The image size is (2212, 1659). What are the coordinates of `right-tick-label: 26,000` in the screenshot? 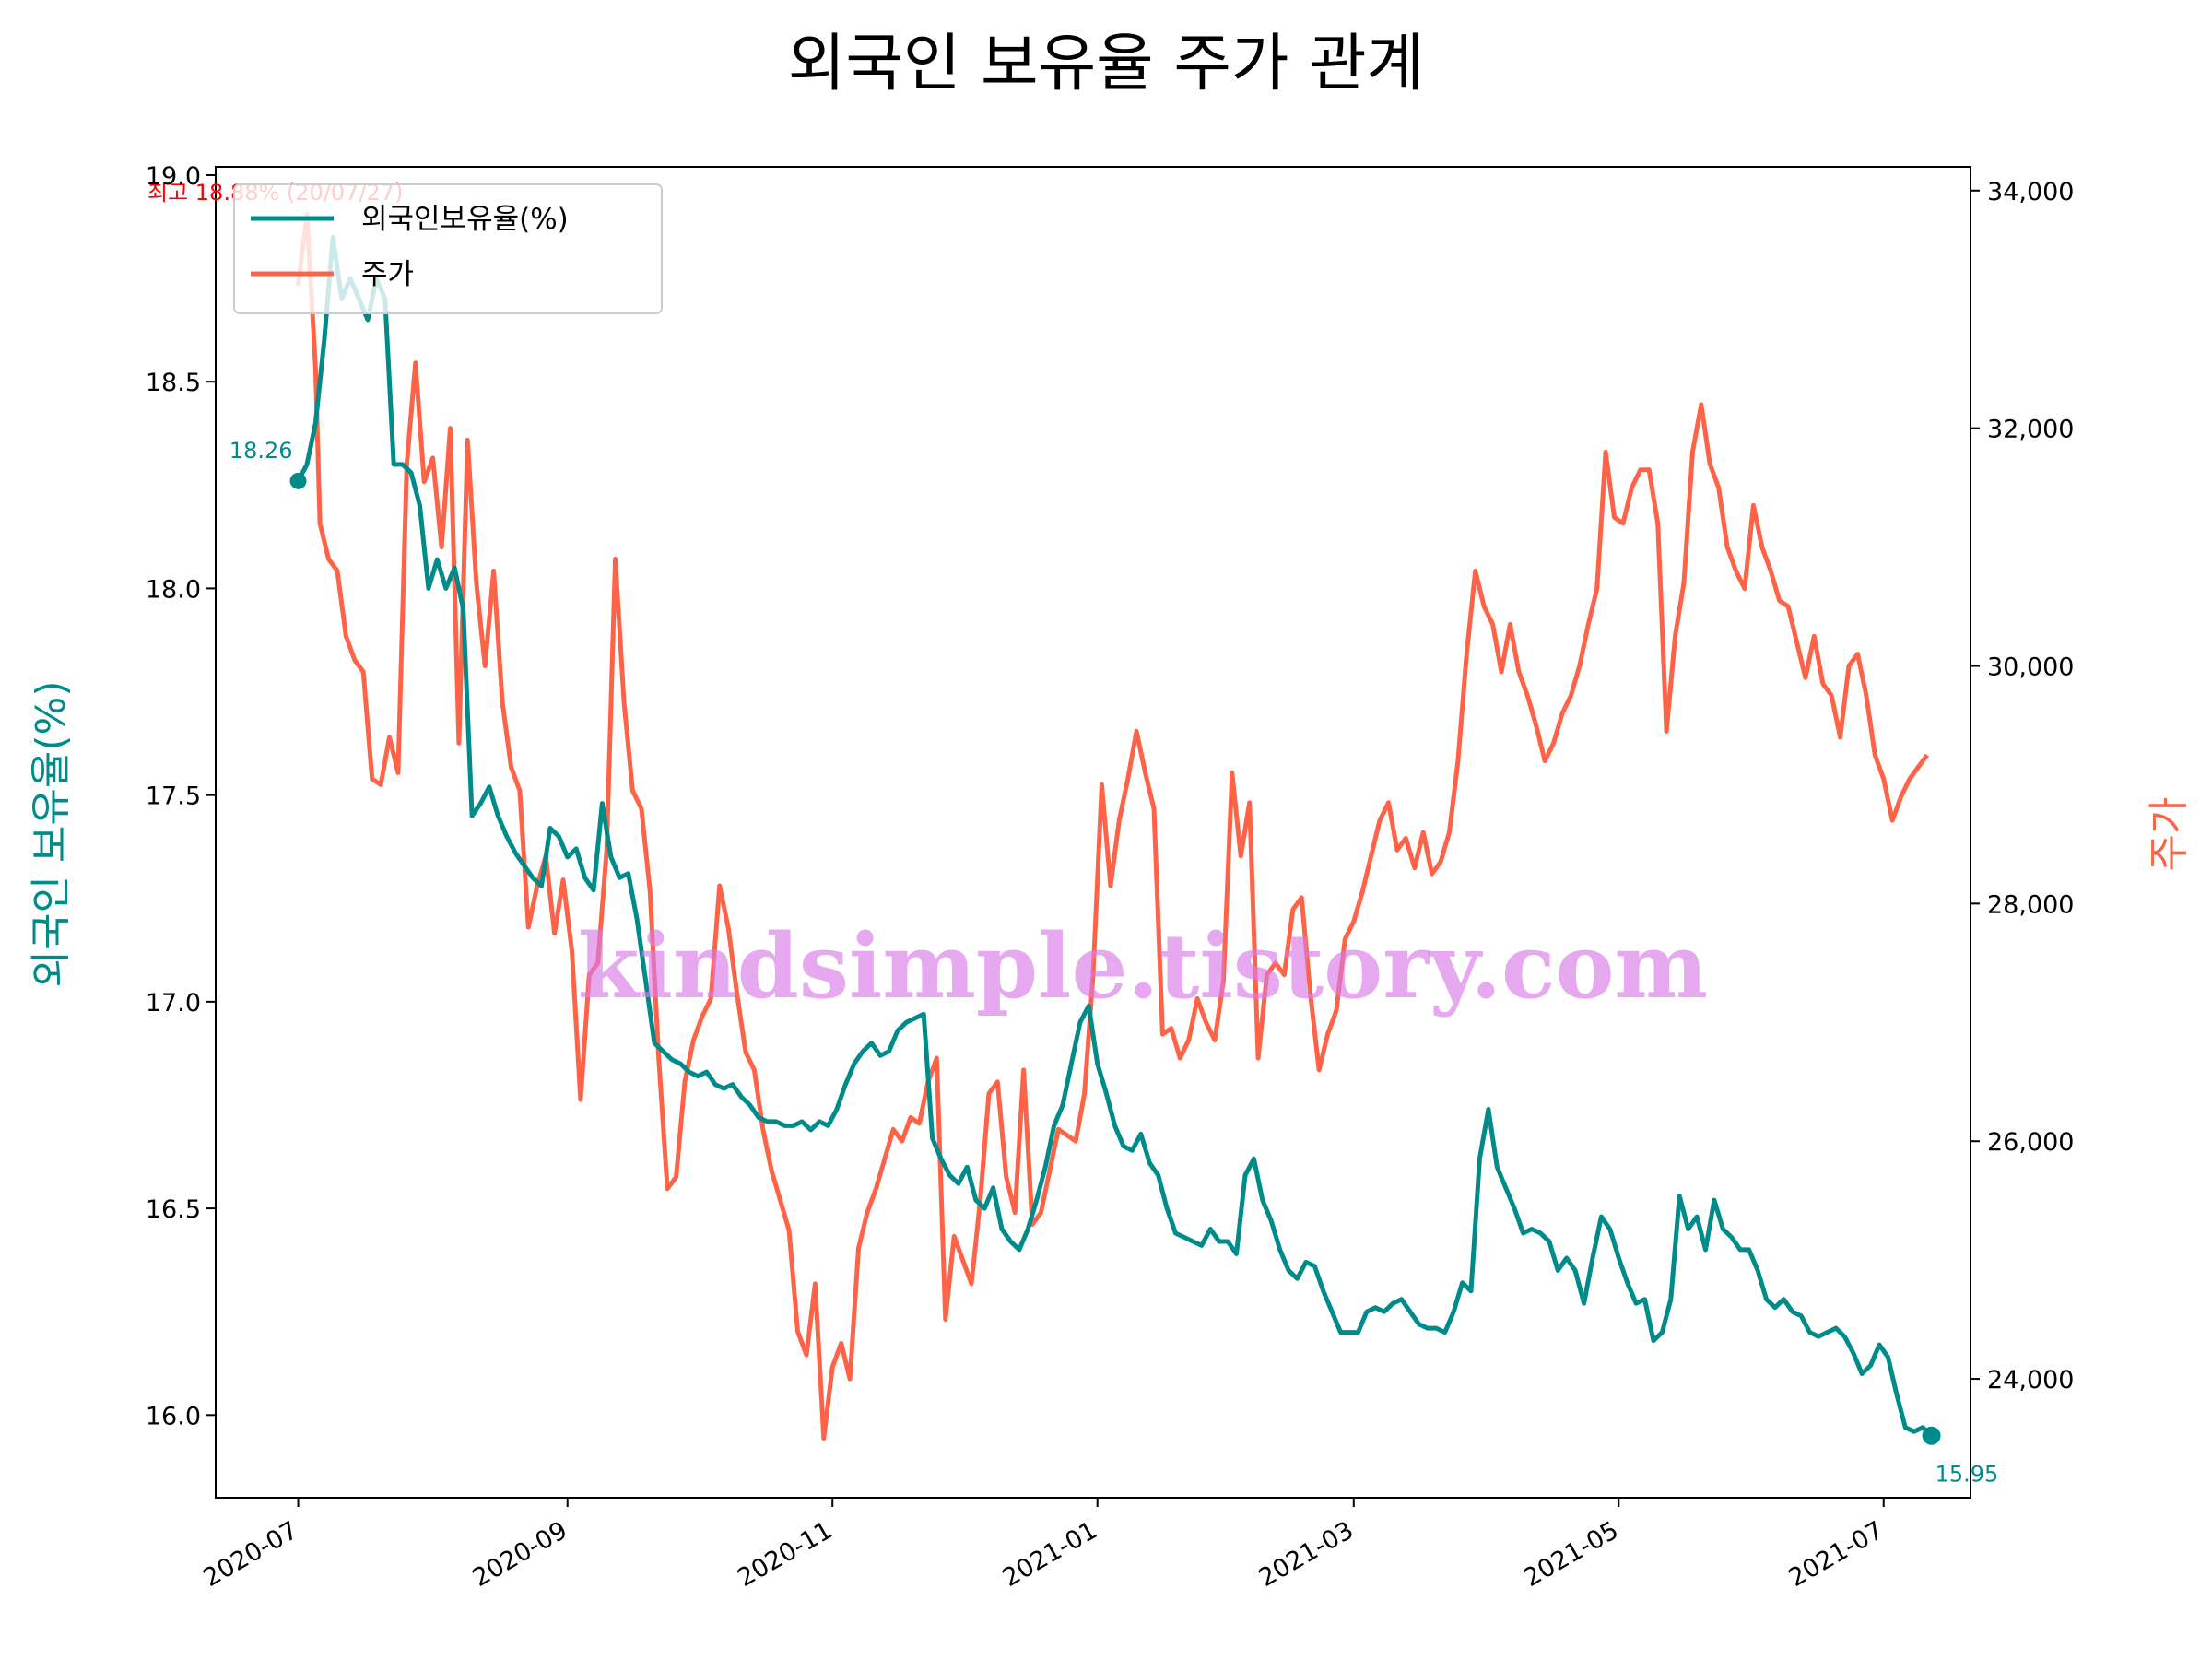 It's located at (2030, 1142).